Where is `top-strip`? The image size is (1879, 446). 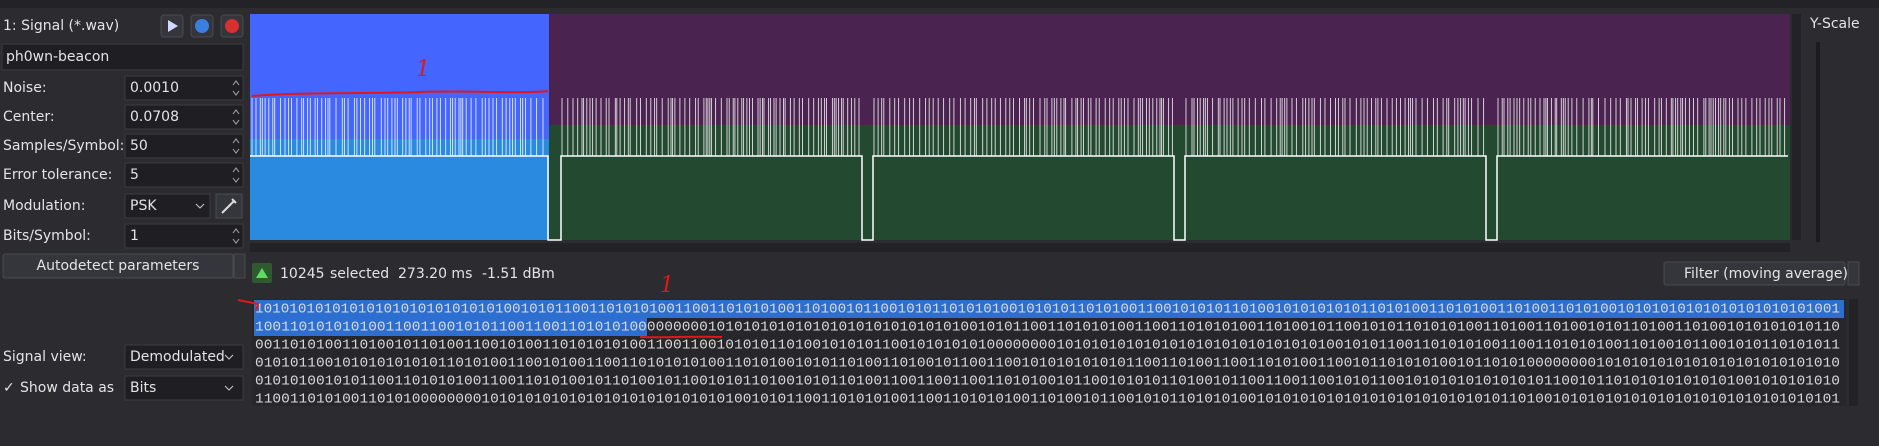 top-strip is located at coordinates (939, 4).